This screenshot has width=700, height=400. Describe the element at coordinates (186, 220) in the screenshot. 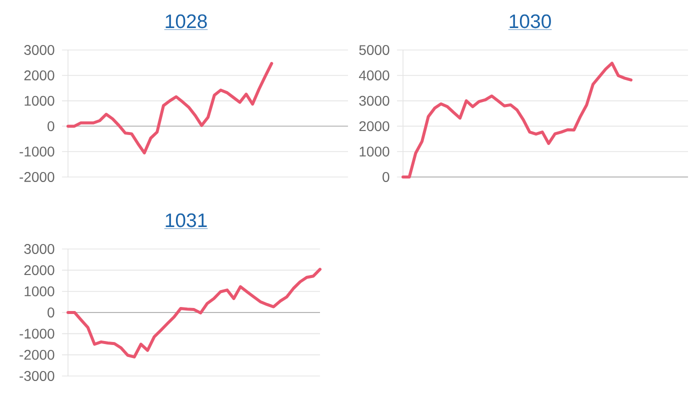

I see `chart-title: 1031` at that location.